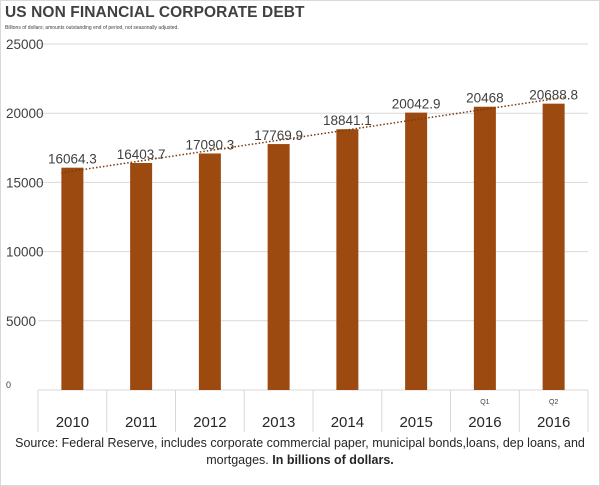  Describe the element at coordinates (485, 98) in the screenshot. I see `data-label: 20468` at that location.